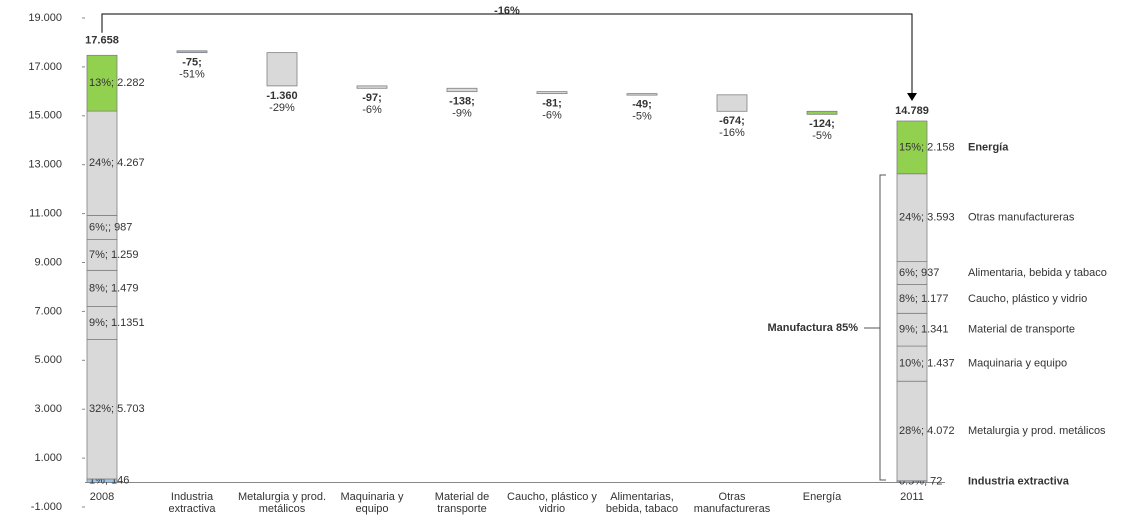 The height and width of the screenshot is (515, 1129). Describe the element at coordinates (732, 121) in the screenshot. I see `change-label: -674;` at that location.